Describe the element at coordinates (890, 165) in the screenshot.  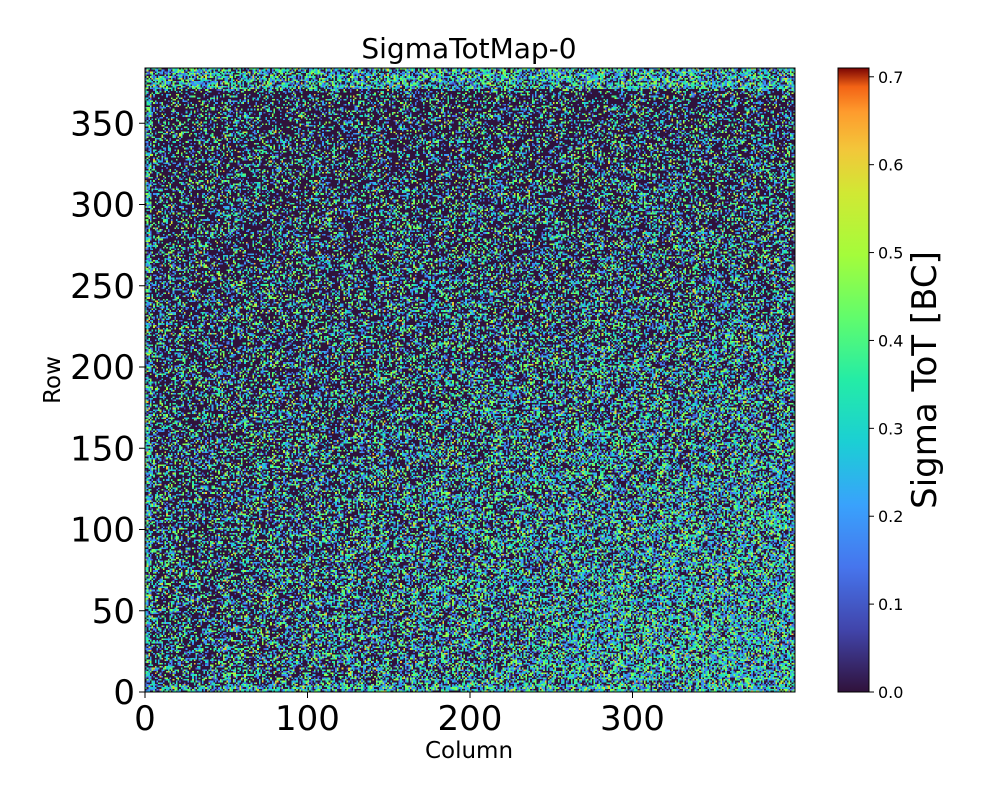
I see `colorbar-tick-label: 0.6` at that location.